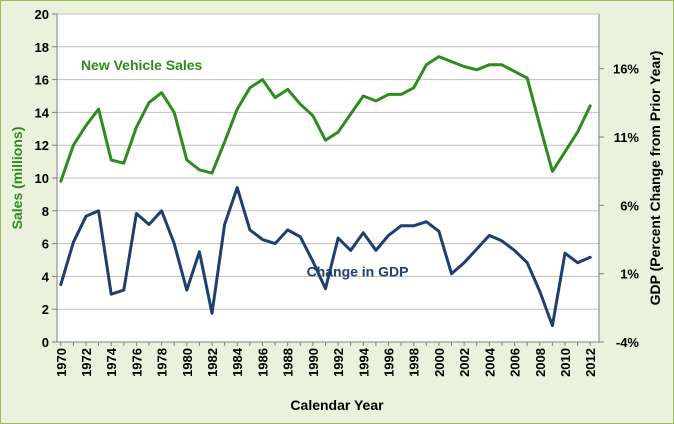  I want to click on left-tick-label: 16, so click(42, 80).